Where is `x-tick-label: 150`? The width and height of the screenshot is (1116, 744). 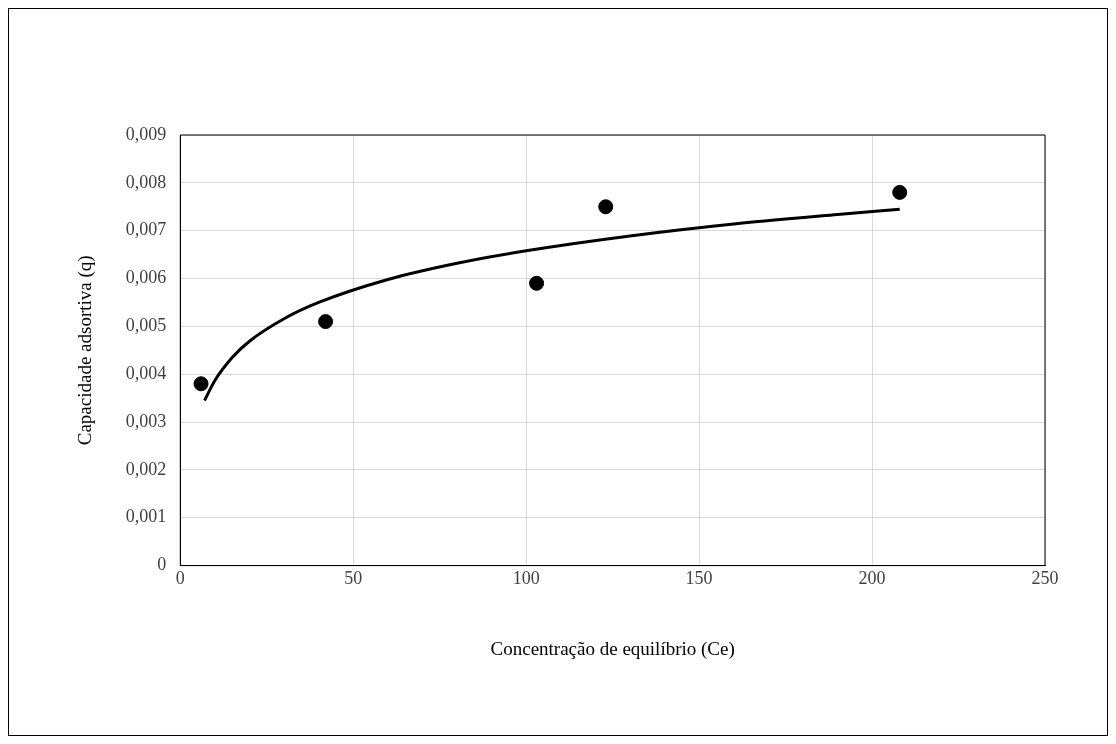 x-tick-label: 150 is located at coordinates (699, 578).